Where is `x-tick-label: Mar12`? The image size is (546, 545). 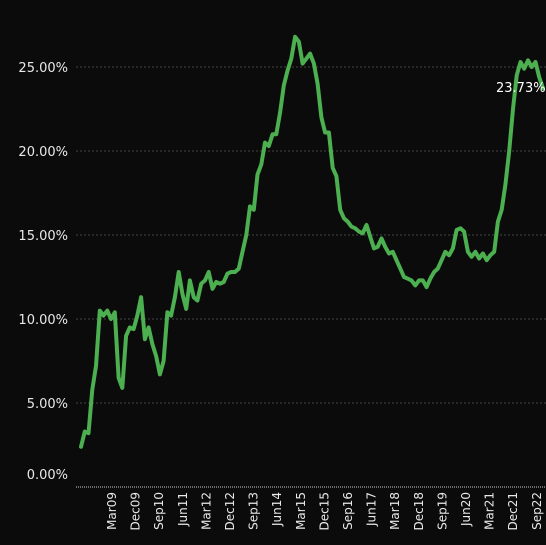
x-tick-label: Mar12 is located at coordinates (206, 511).